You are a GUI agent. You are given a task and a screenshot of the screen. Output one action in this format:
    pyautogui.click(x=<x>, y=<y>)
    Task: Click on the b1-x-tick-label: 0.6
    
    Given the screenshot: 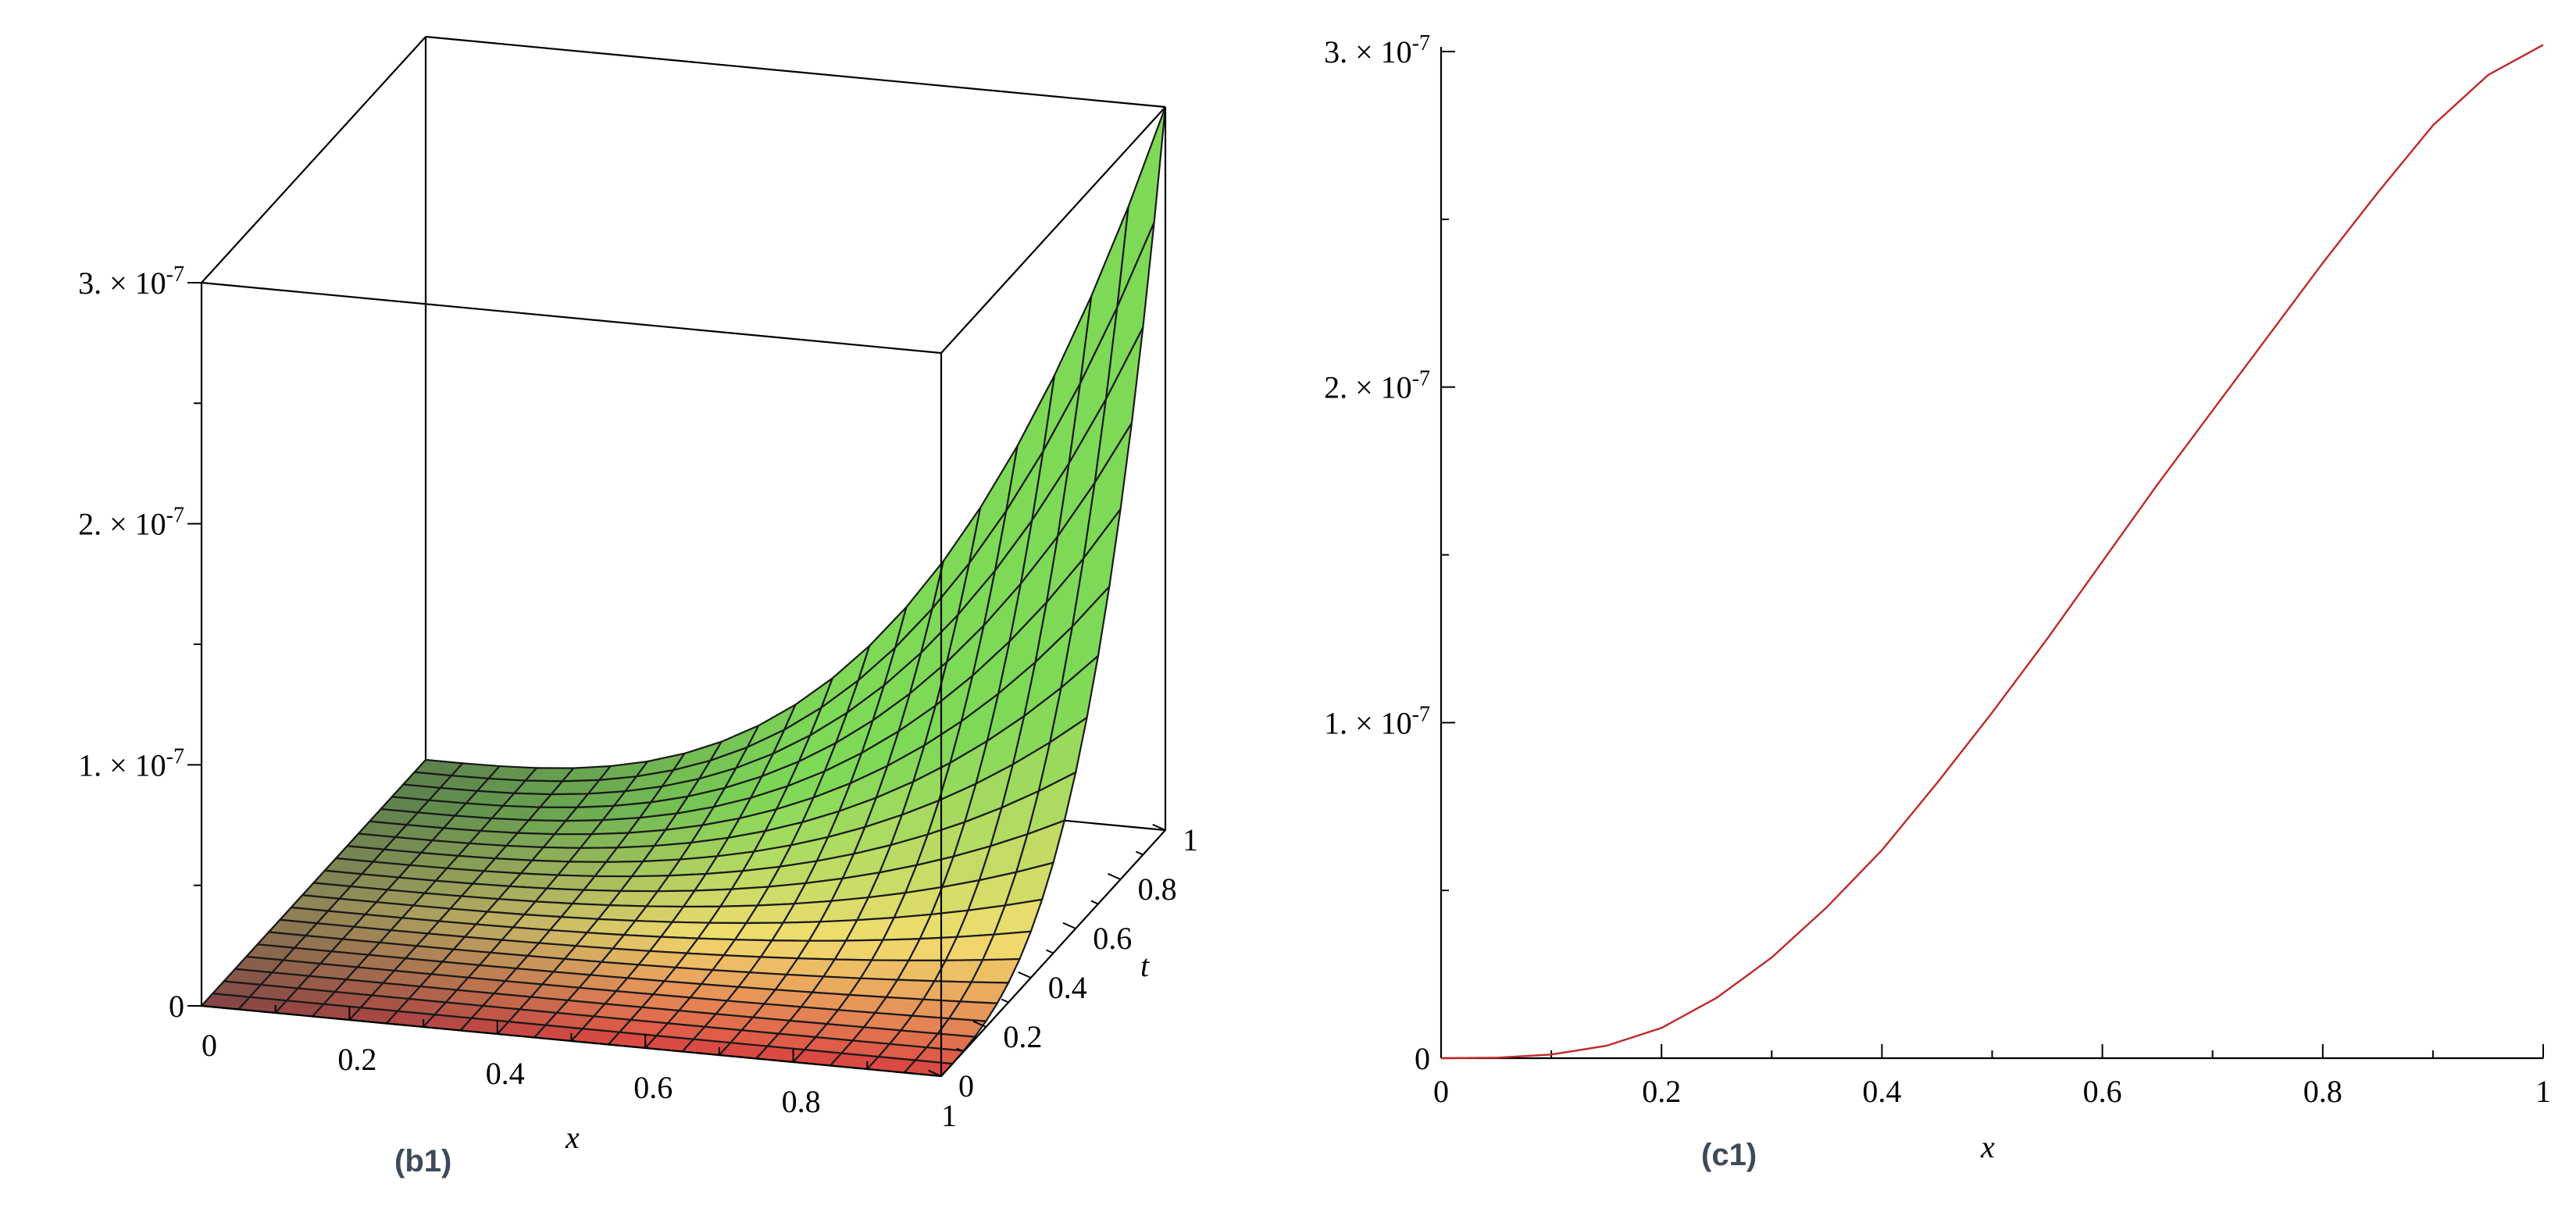 What is the action you would take?
    pyautogui.click(x=653, y=1087)
    